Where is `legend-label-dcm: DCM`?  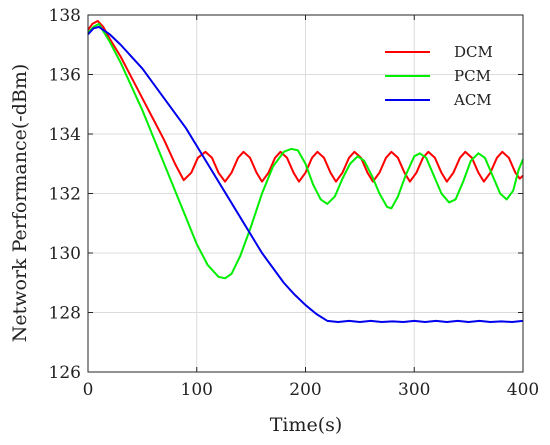 legend-label-dcm: DCM is located at coordinates (473, 52).